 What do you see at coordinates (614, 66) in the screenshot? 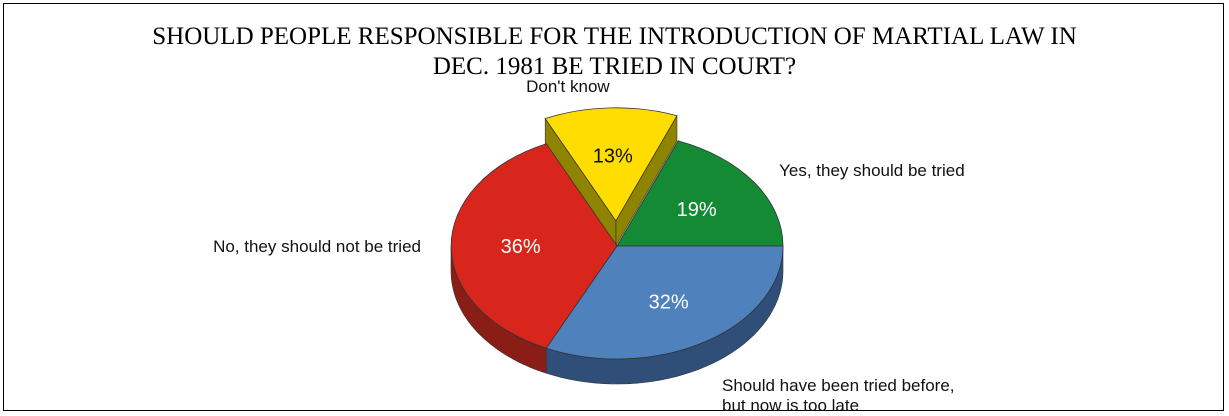
I see `chart-title-line-2: DEC. 1981 BE TRIED IN COURT?` at bounding box center [614, 66].